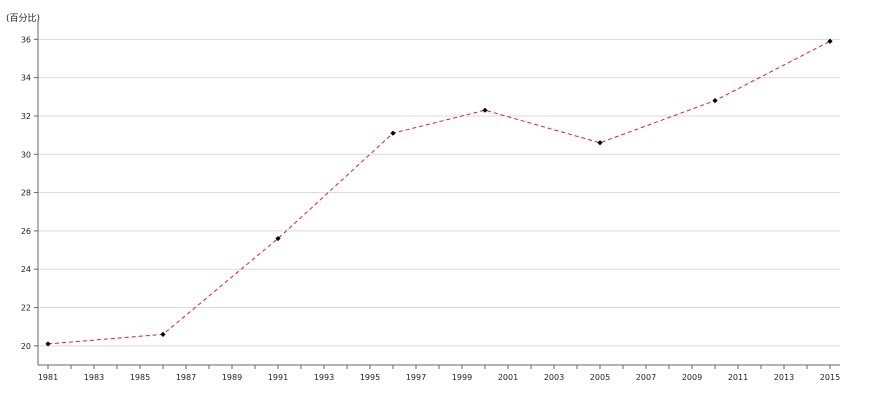 Image resolution: width=870 pixels, height=400 pixels. What do you see at coordinates (26, 116) in the screenshot?
I see `y-tick-label: 32` at bounding box center [26, 116].